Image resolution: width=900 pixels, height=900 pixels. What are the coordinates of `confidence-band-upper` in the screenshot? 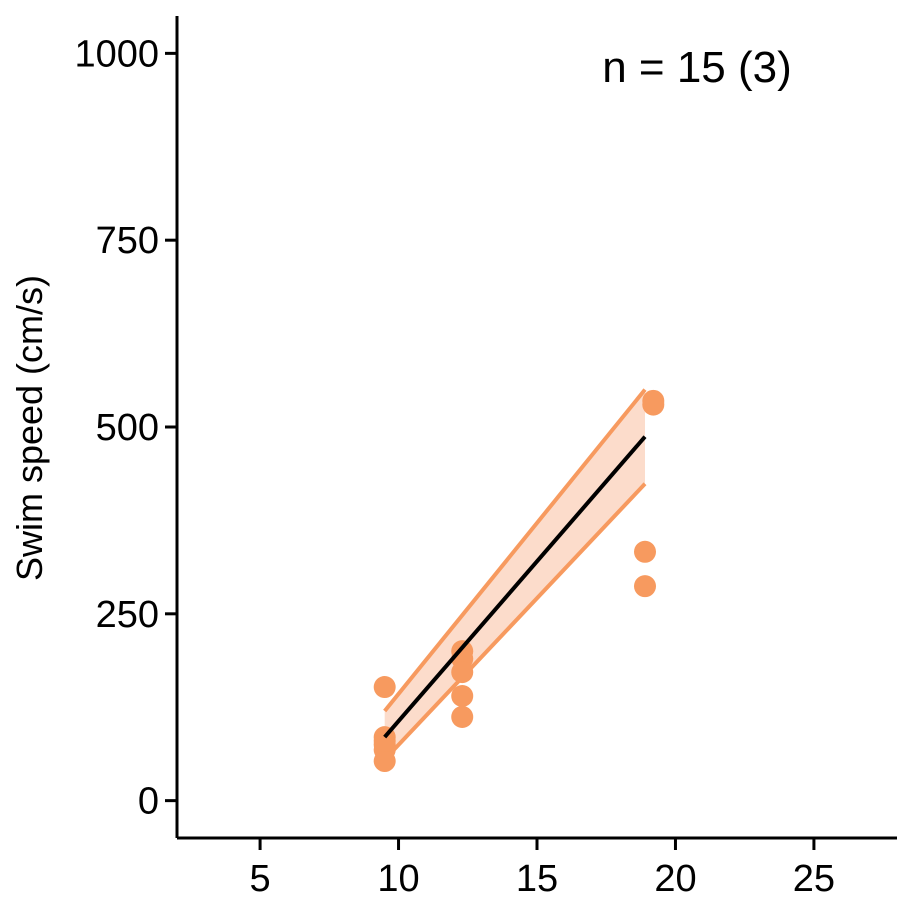 It's located at (515, 550).